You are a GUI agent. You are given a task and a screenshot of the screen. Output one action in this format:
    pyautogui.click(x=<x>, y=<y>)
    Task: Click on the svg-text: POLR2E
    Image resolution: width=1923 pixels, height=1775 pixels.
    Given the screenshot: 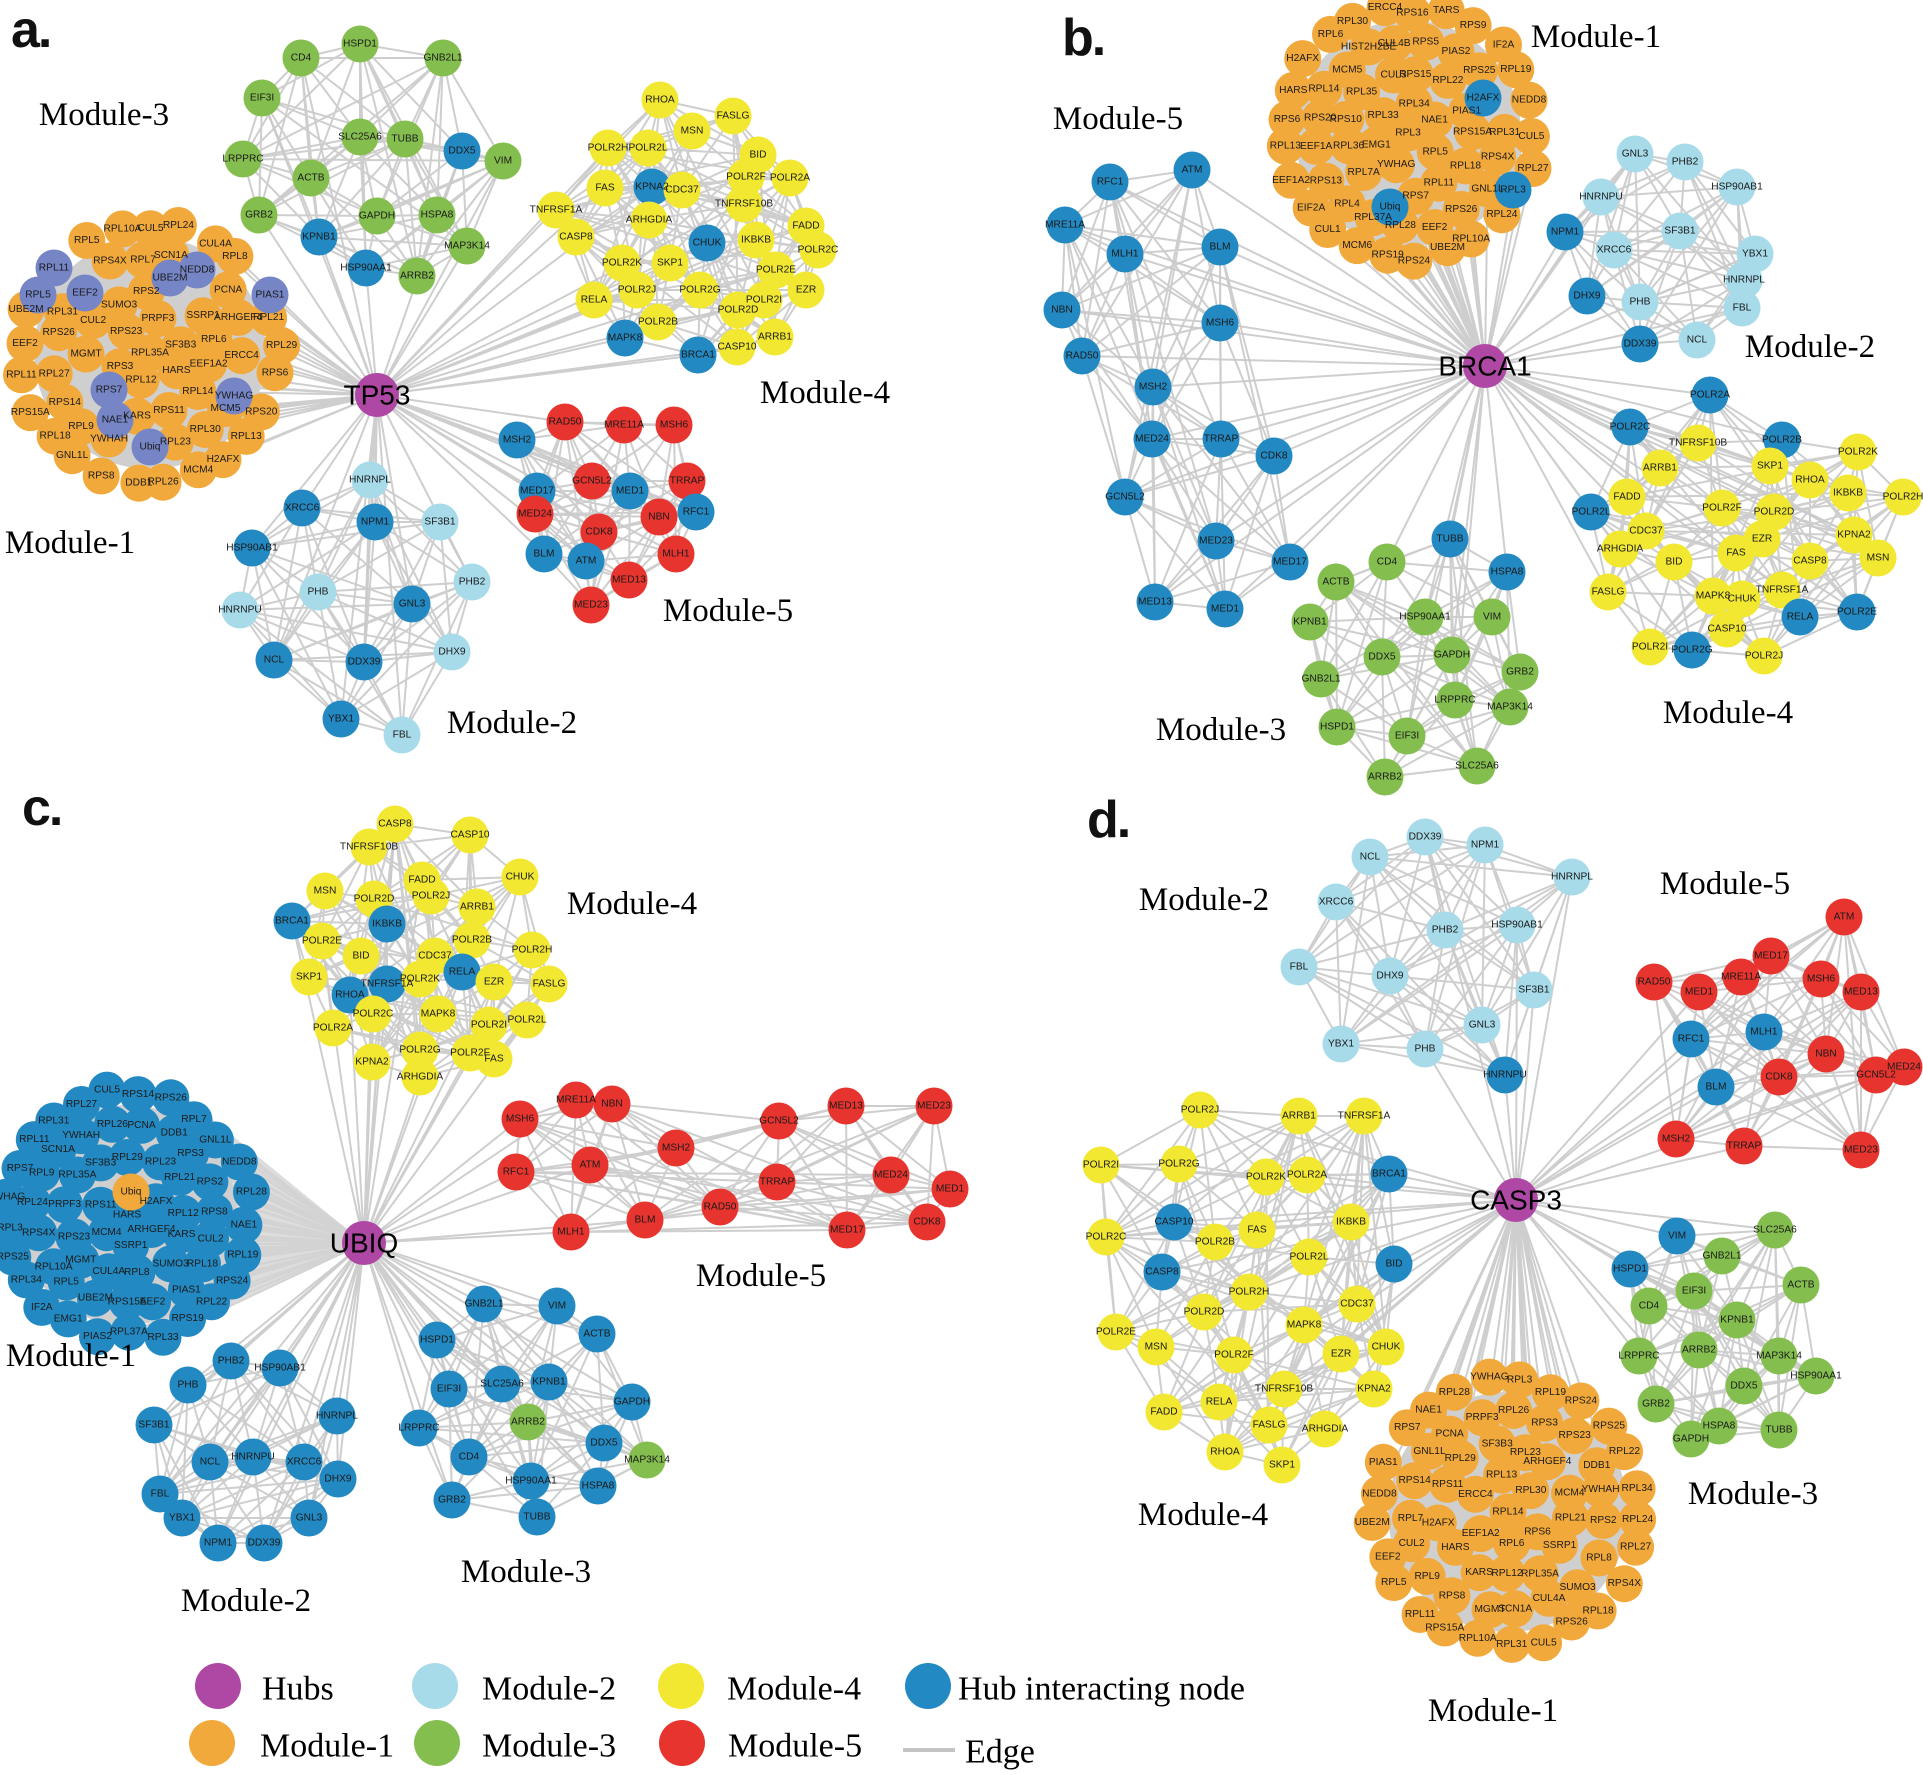 What is the action you would take?
    pyautogui.click(x=1857, y=612)
    